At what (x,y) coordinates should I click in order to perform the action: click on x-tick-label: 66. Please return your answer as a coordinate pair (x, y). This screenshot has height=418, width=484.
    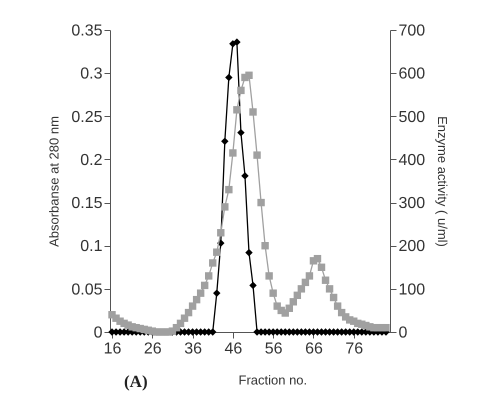
    Looking at the image, I should click on (314, 349).